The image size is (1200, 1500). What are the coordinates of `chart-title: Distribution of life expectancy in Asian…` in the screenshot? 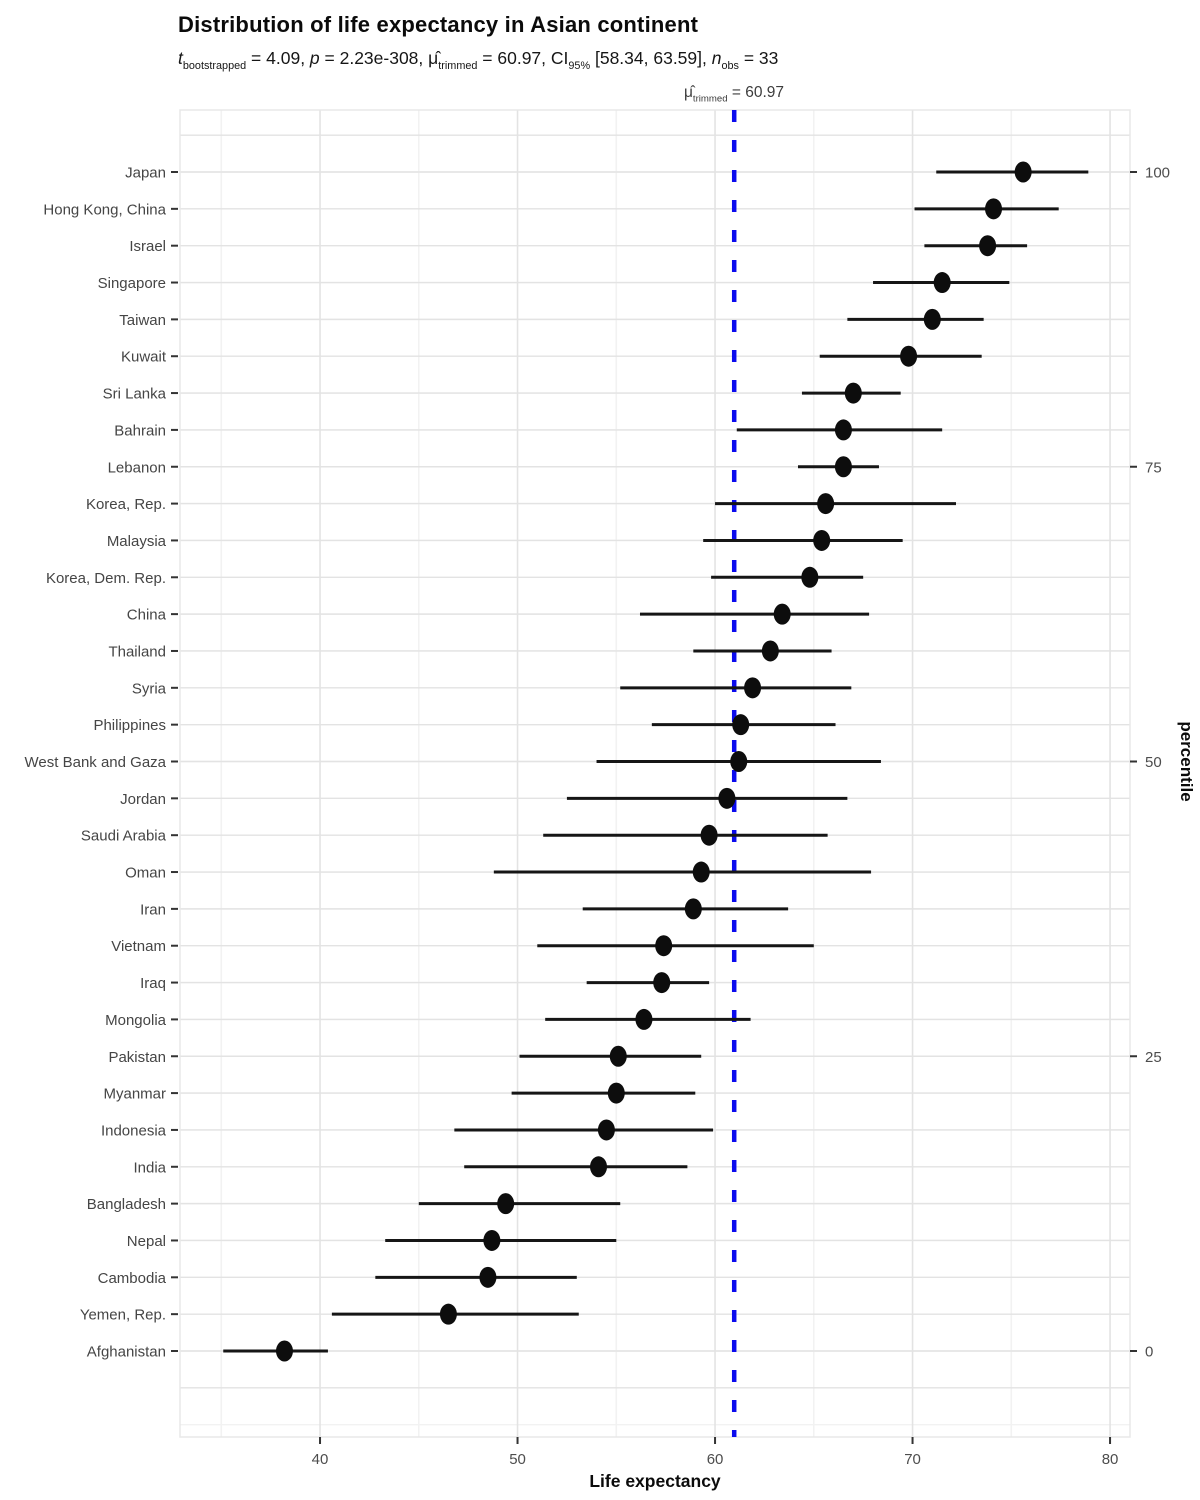 It's located at (438, 24).